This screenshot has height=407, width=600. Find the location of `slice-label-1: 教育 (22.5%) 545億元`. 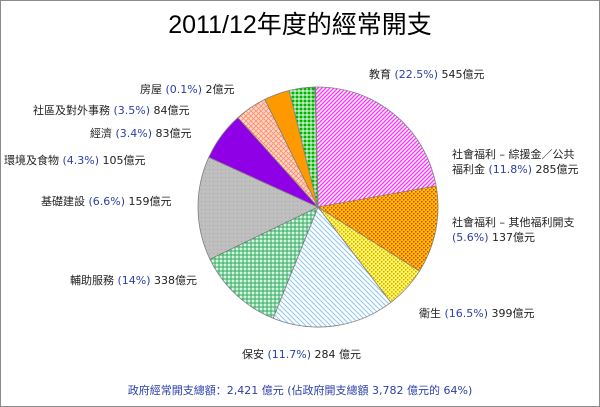

slice-label-1: 教育 (22.5%) 545億元 is located at coordinates (427, 74).